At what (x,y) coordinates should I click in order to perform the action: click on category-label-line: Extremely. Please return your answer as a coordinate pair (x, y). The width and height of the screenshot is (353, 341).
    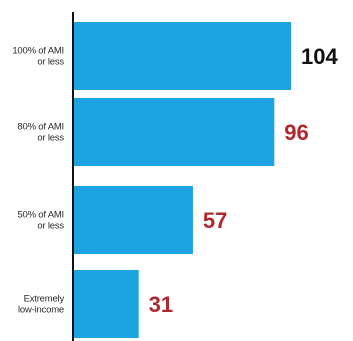
    Looking at the image, I should click on (44, 299).